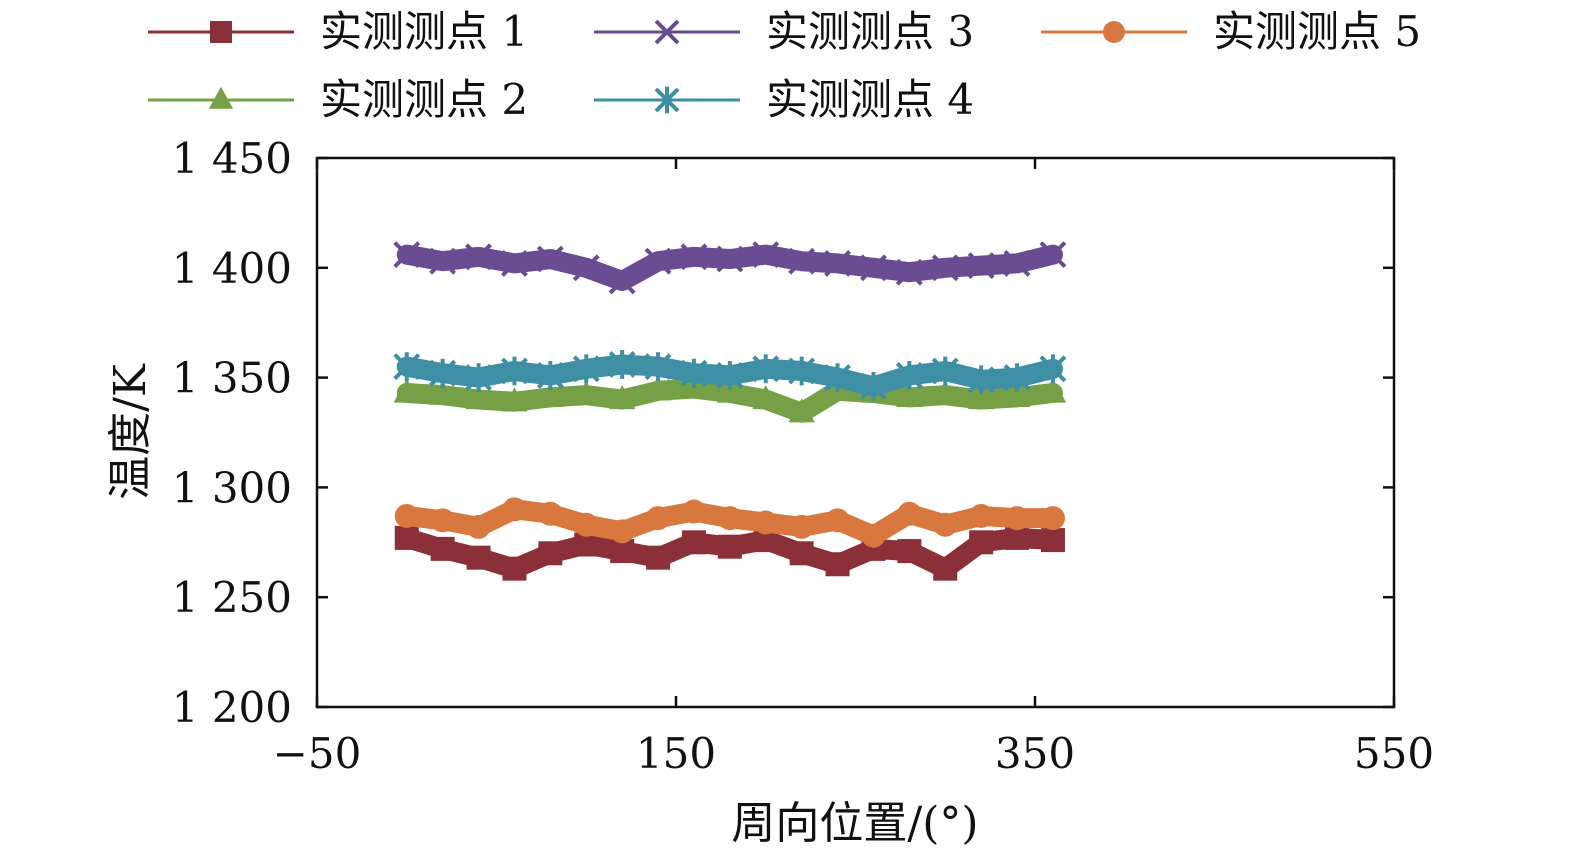 This screenshot has height=856, width=1575. Describe the element at coordinates (1317, 31) in the screenshot. I see `legend-label: 实测测点 5` at that location.